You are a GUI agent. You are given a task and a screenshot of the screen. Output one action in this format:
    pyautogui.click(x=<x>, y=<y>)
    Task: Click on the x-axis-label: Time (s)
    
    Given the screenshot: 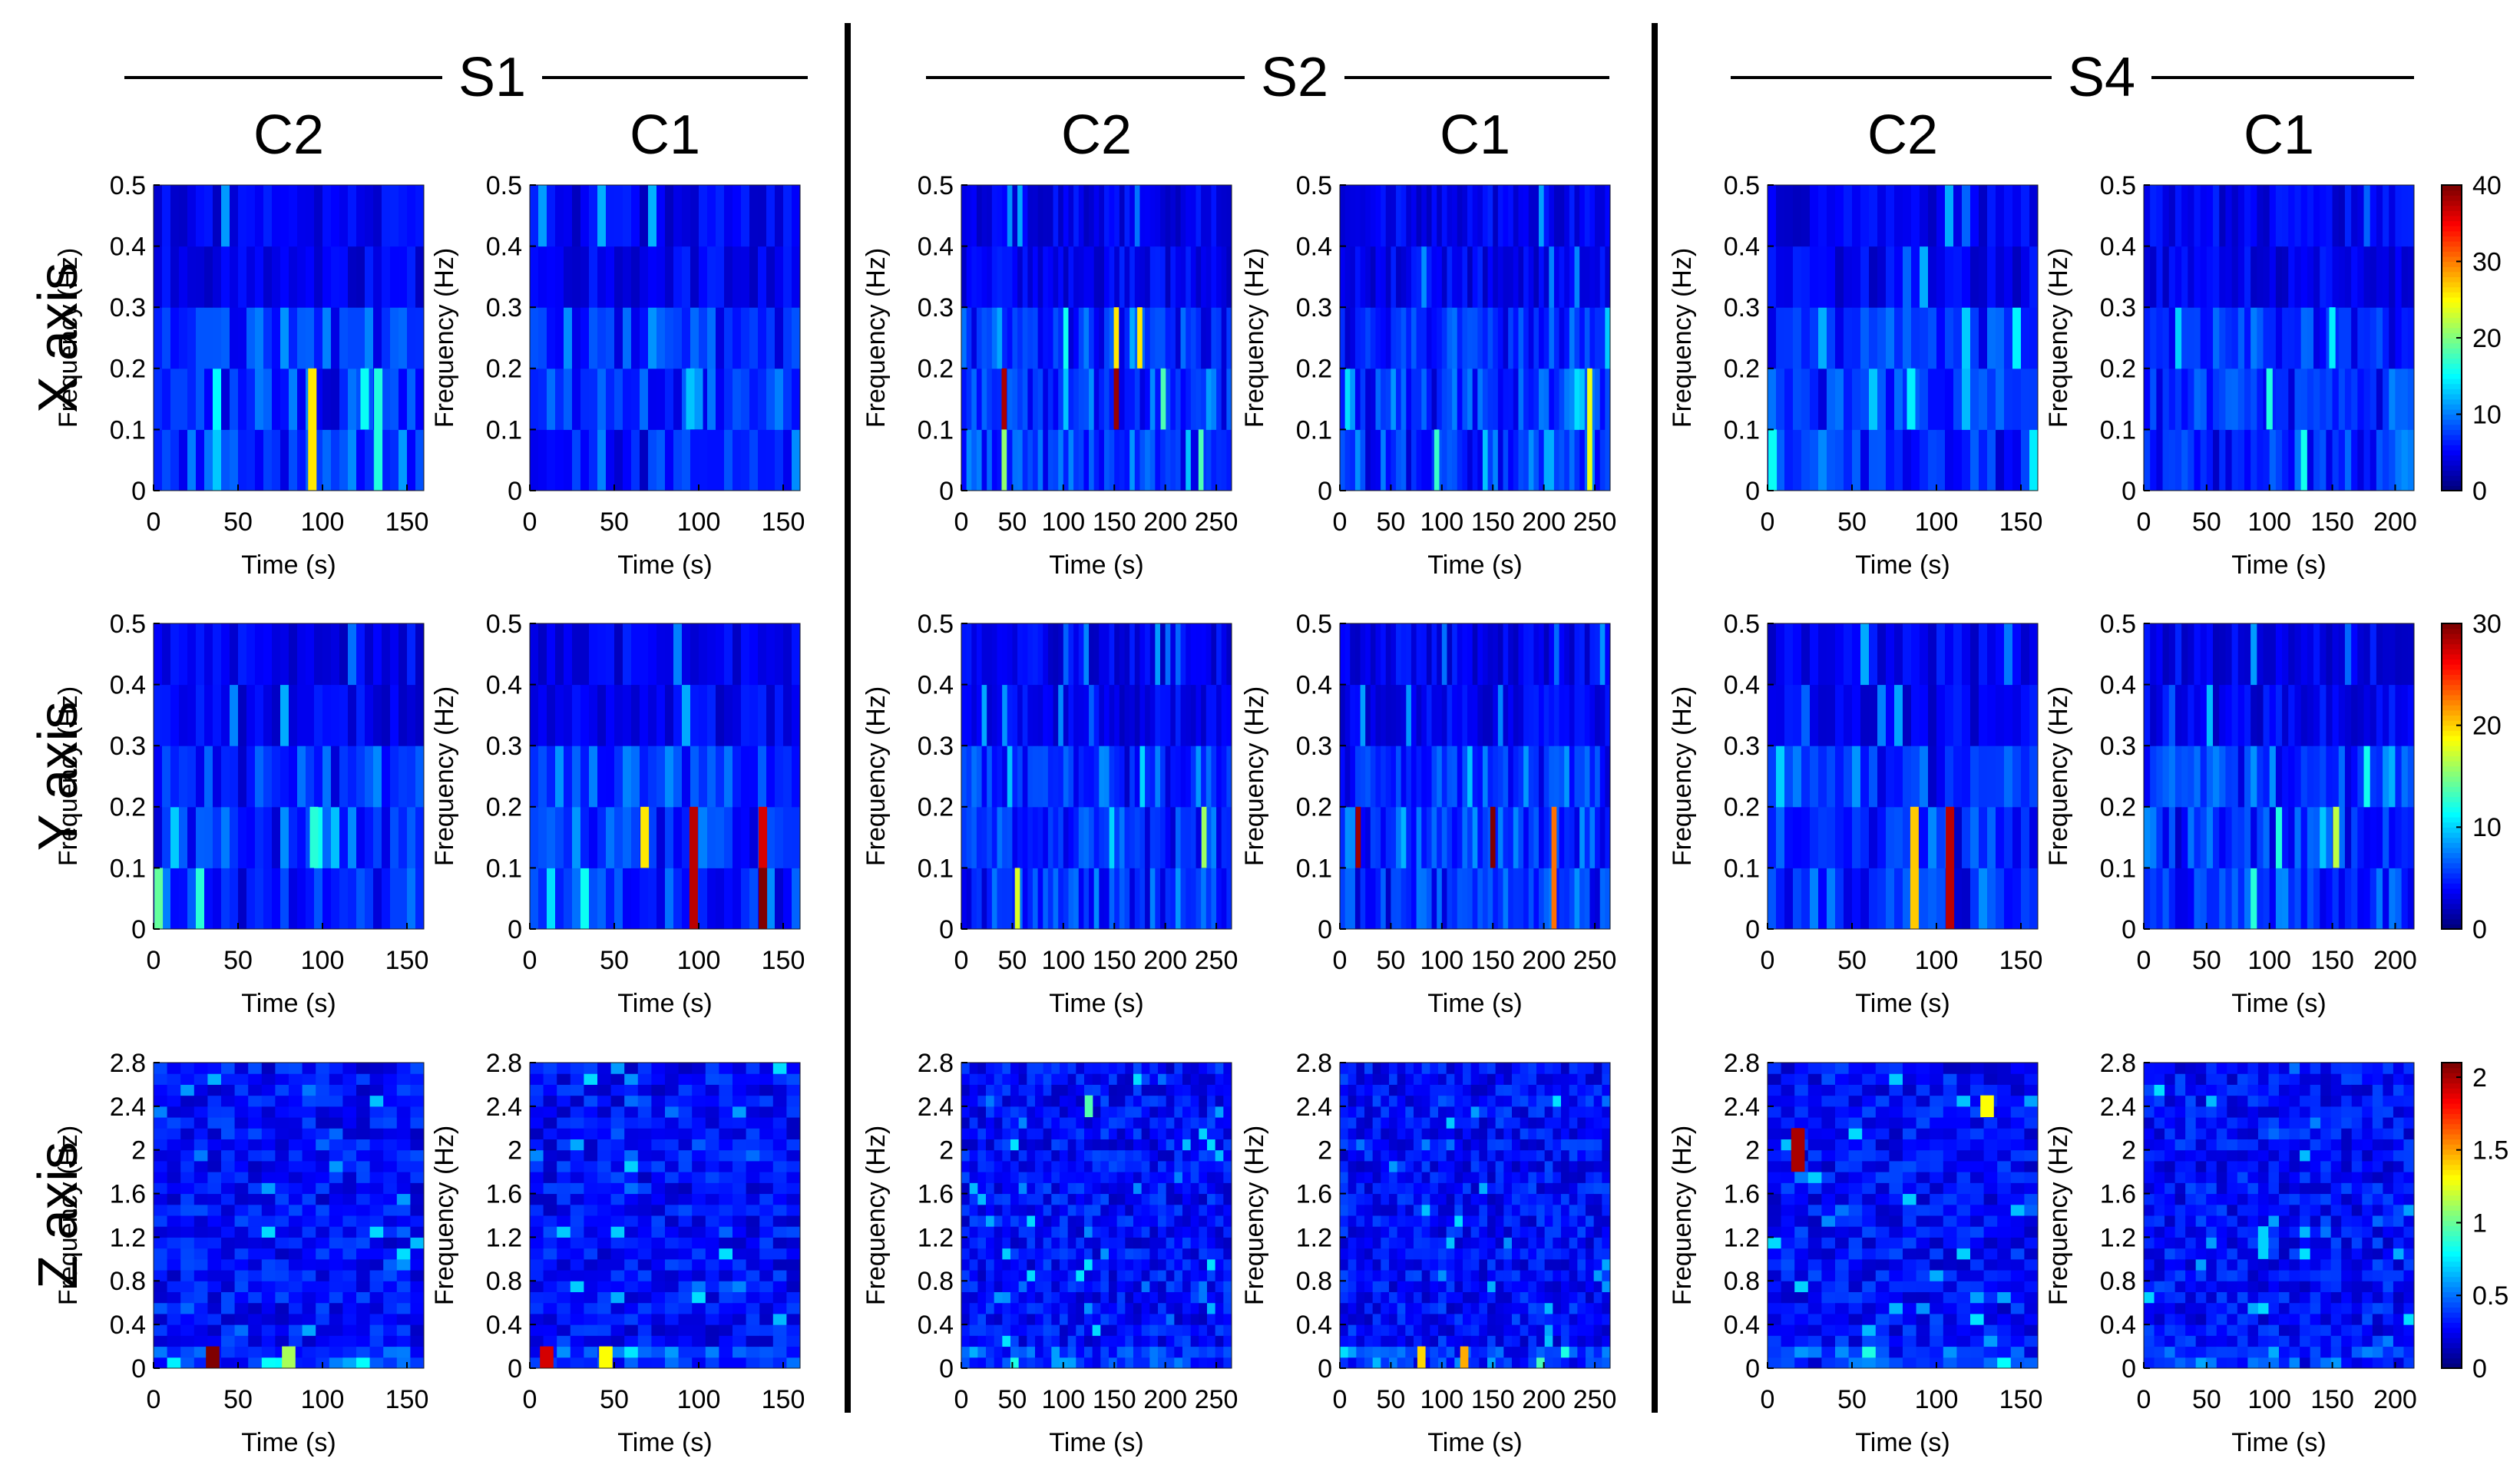 What is the action you would take?
    pyautogui.click(x=2278, y=565)
    